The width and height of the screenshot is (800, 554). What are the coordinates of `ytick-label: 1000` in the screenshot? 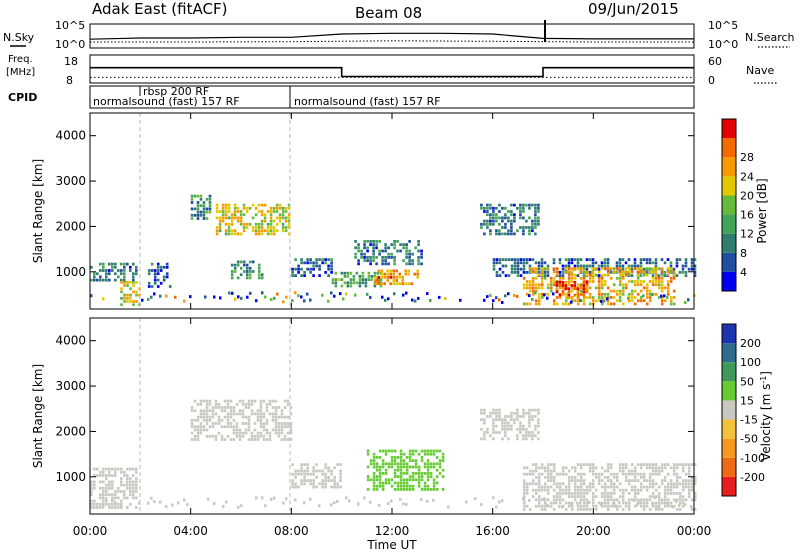 It's located at (70, 272).